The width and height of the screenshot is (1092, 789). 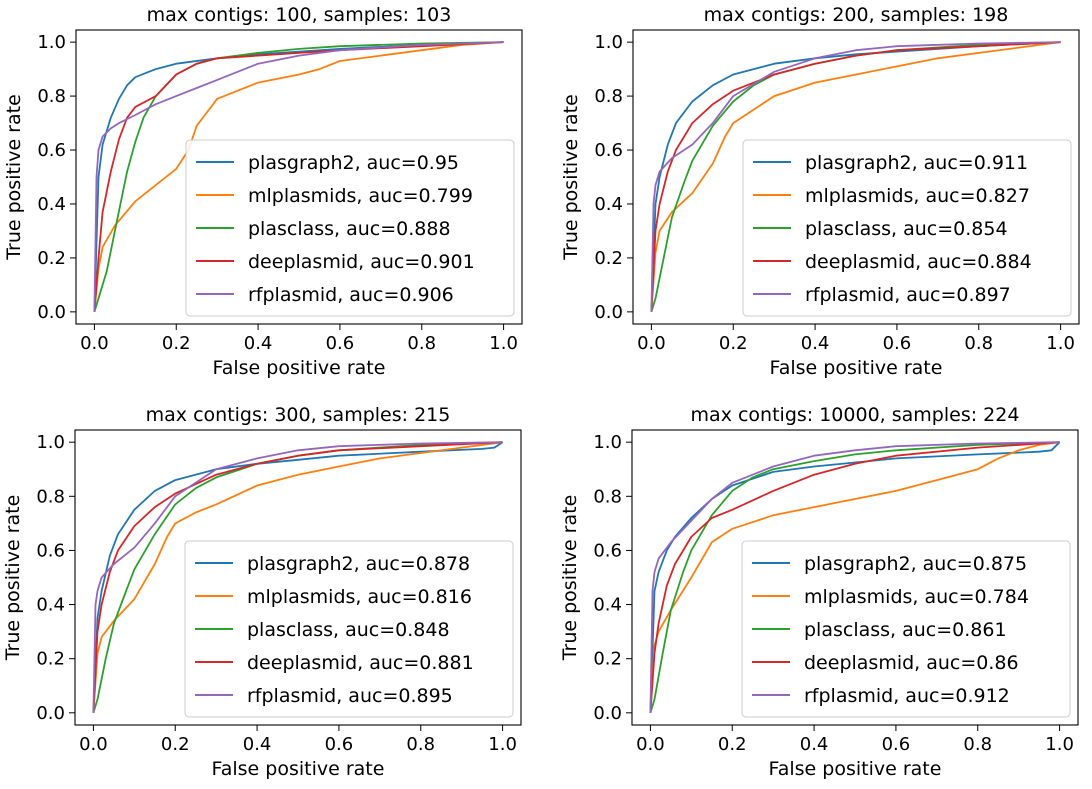 I want to click on legend-label-plasgraph2: plasgraph2, auc=0.875, so click(x=915, y=564).